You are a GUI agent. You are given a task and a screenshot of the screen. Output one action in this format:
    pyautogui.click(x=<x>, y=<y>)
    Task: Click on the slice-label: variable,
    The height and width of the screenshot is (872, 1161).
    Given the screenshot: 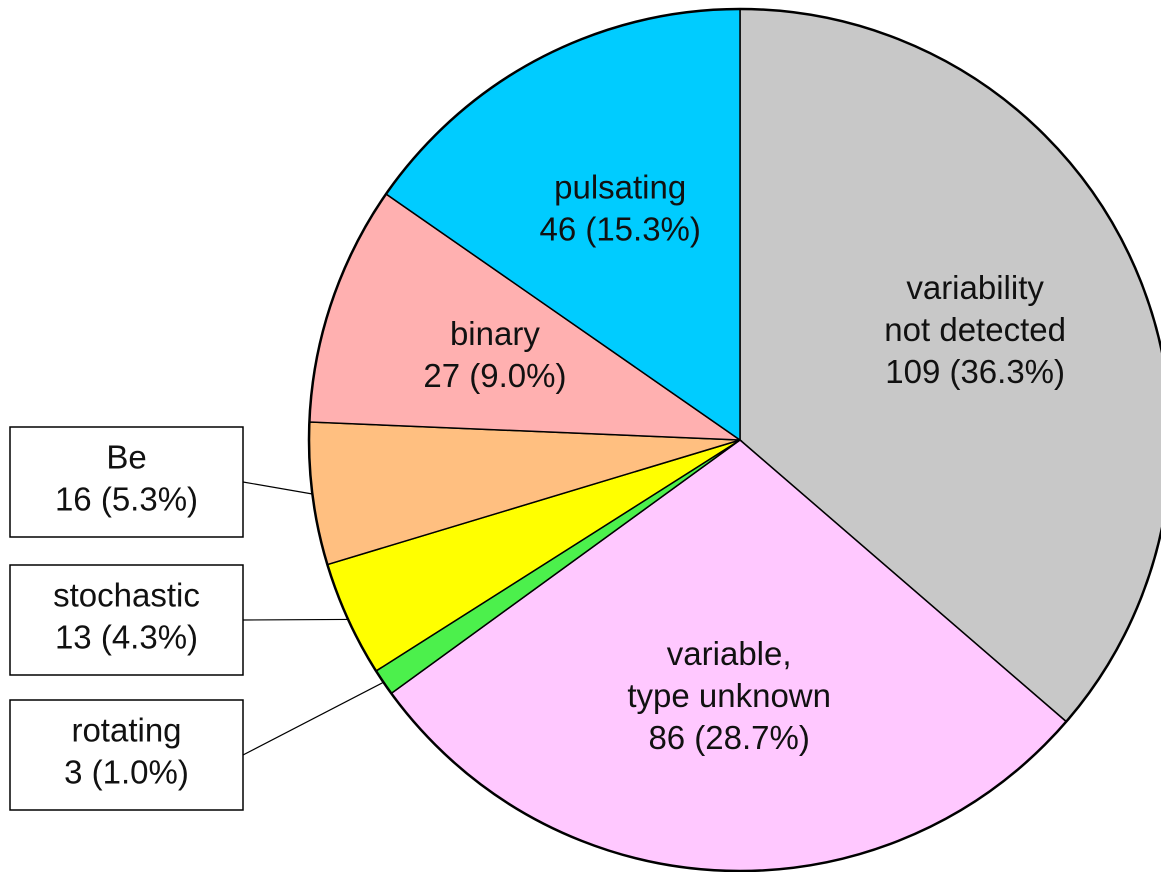 What is the action you would take?
    pyautogui.click(x=729, y=653)
    